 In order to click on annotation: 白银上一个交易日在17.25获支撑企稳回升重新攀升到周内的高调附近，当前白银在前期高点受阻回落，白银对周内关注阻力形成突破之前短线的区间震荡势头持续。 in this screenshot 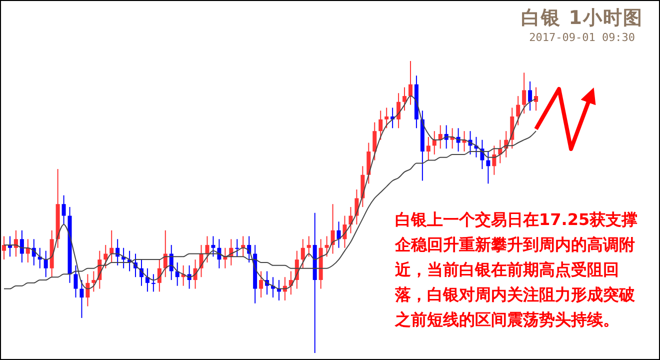, I will do `click(517, 270)`.